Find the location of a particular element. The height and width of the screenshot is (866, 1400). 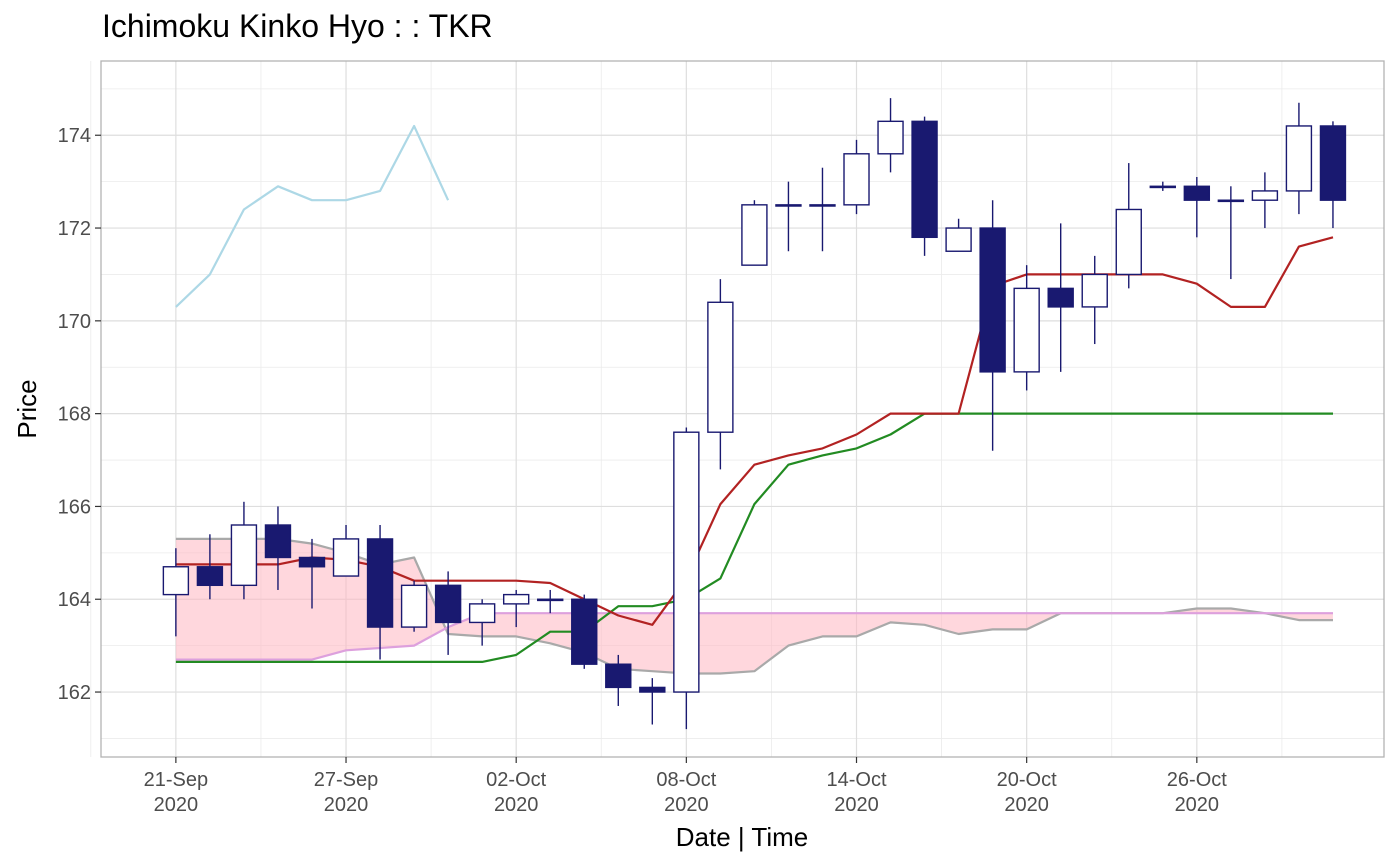

x-tick-label-date: 08-Oct is located at coordinates (686, 780).